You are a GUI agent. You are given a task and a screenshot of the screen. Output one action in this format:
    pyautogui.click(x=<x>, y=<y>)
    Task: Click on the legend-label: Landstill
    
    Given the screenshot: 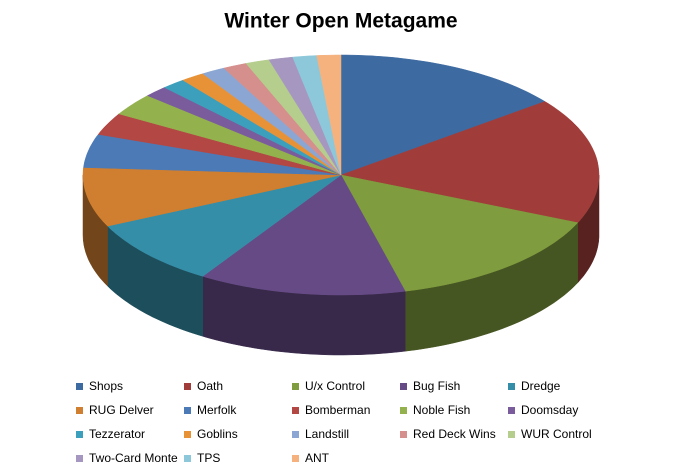 What is the action you would take?
    pyautogui.click(x=327, y=434)
    